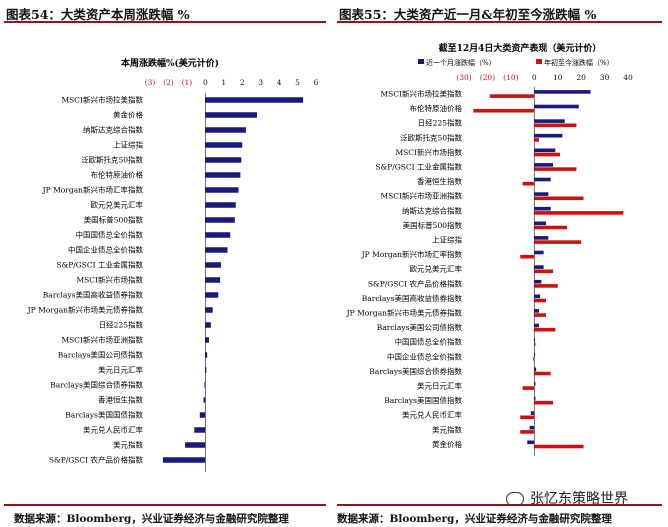  Describe the element at coordinates (96, 460) in the screenshot. I see `left-category-label: S&P/GSCI 农产品价格指数` at that location.